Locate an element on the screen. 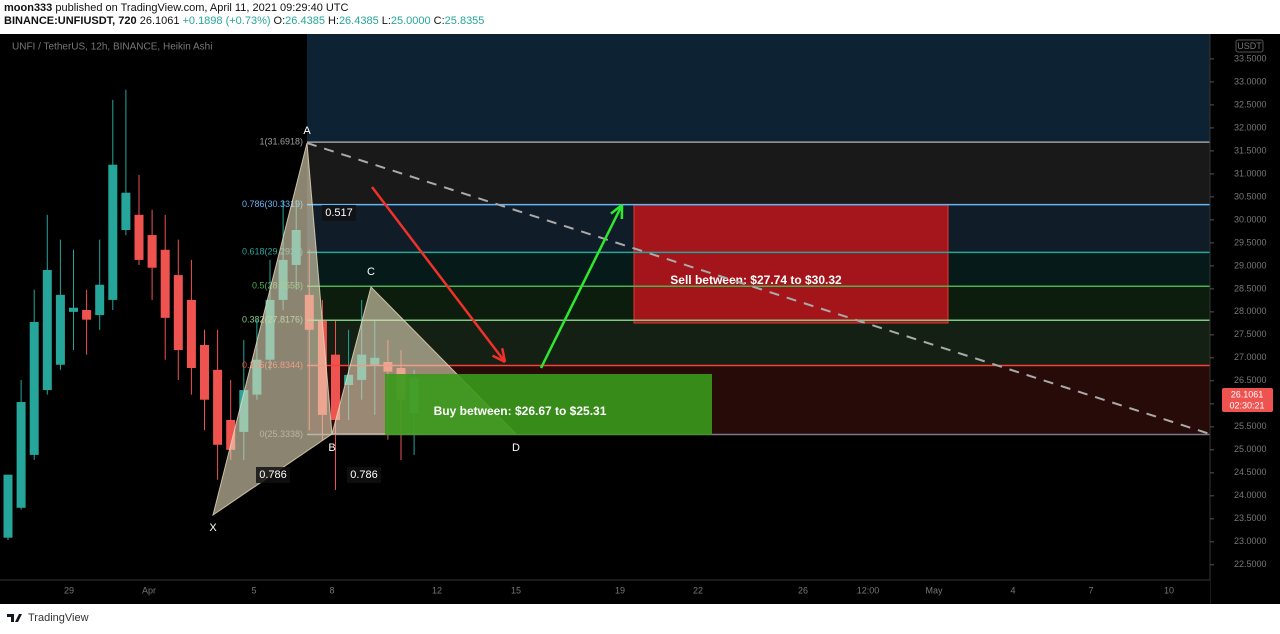  symbol: BINANCE:UNFIUSDT, 720 is located at coordinates (70, 21).